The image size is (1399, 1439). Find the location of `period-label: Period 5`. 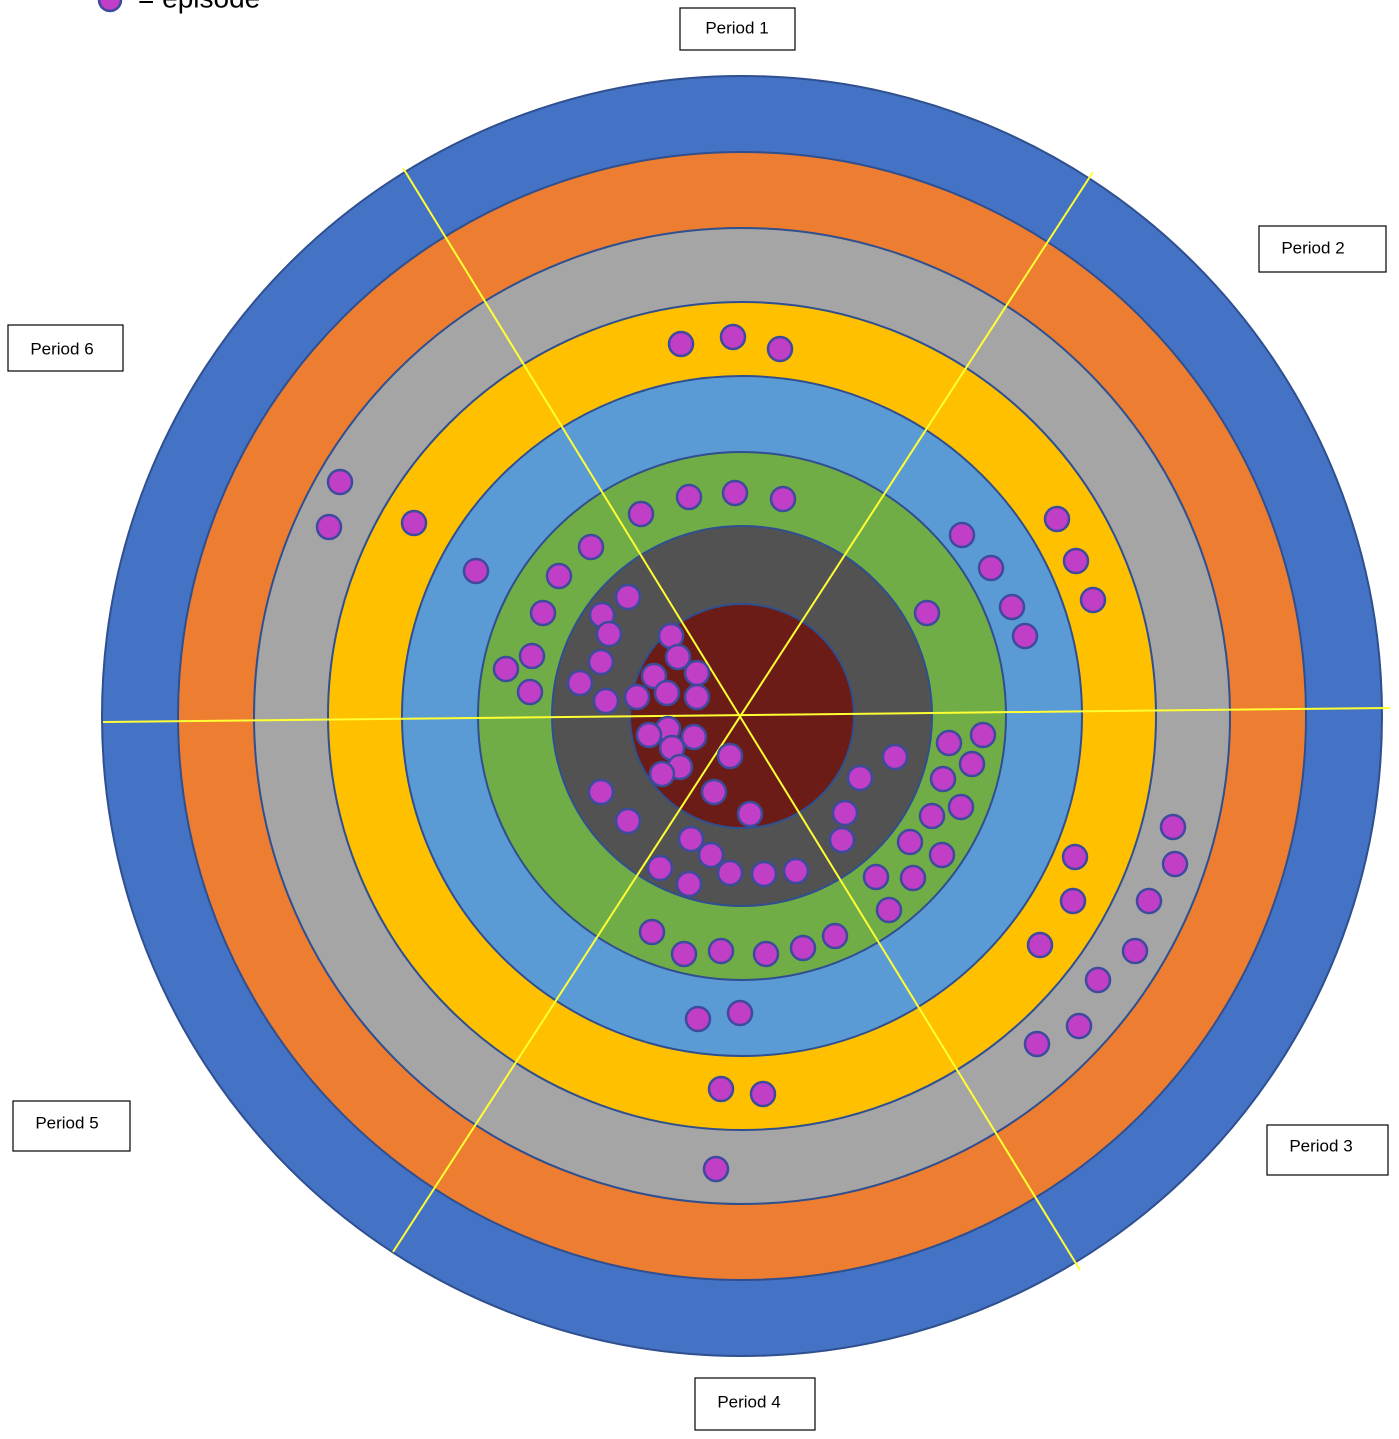

period-label: Period 5 is located at coordinates (71, 1126).